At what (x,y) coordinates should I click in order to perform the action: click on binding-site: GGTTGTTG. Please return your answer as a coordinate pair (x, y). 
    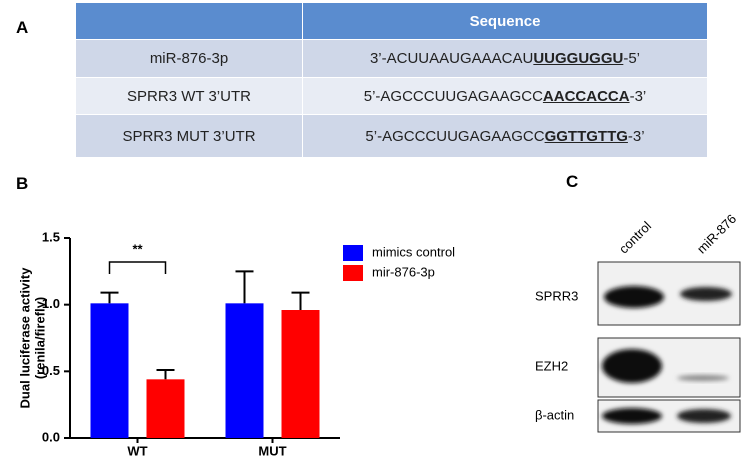
    Looking at the image, I should click on (586, 136).